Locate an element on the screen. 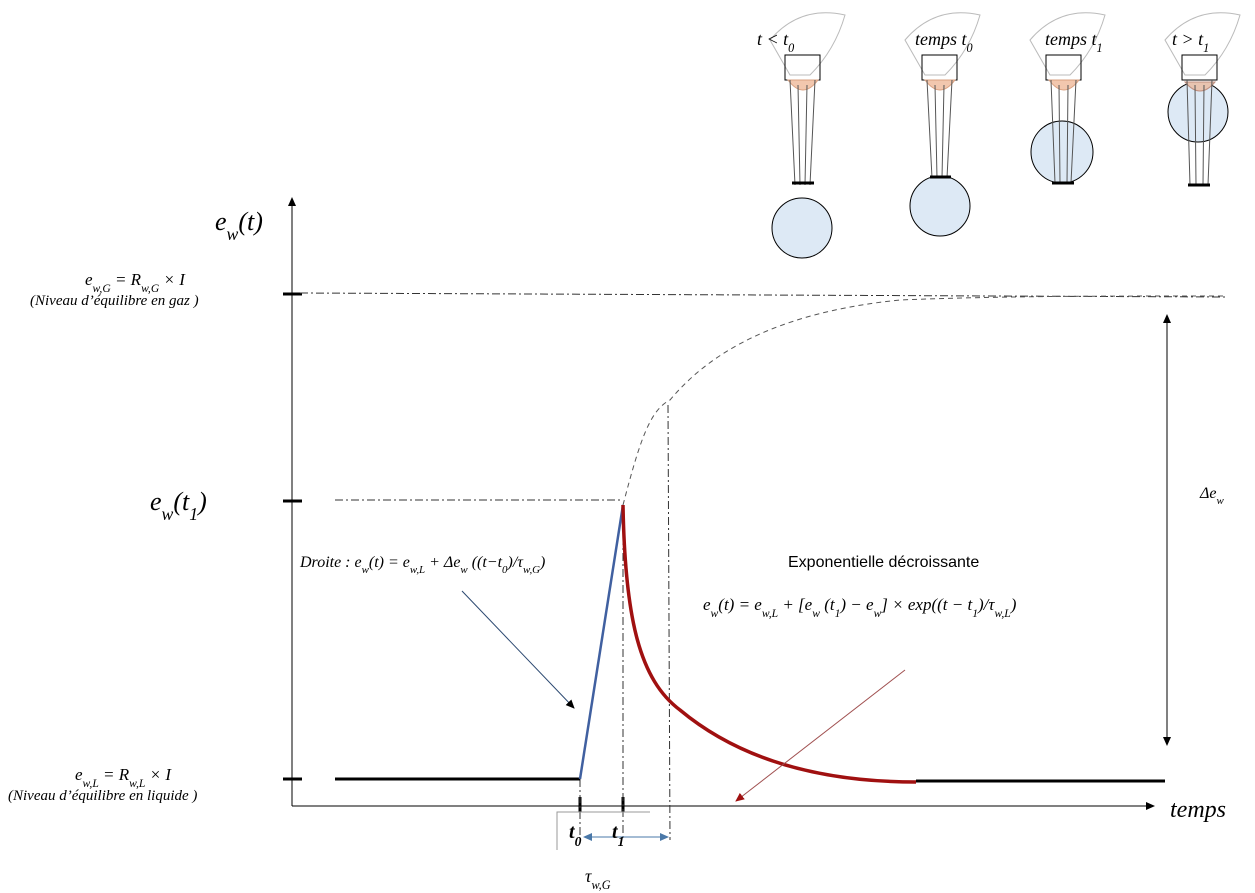 The height and width of the screenshot is (893, 1255). probe-label: temps t0 is located at coordinates (944, 42).